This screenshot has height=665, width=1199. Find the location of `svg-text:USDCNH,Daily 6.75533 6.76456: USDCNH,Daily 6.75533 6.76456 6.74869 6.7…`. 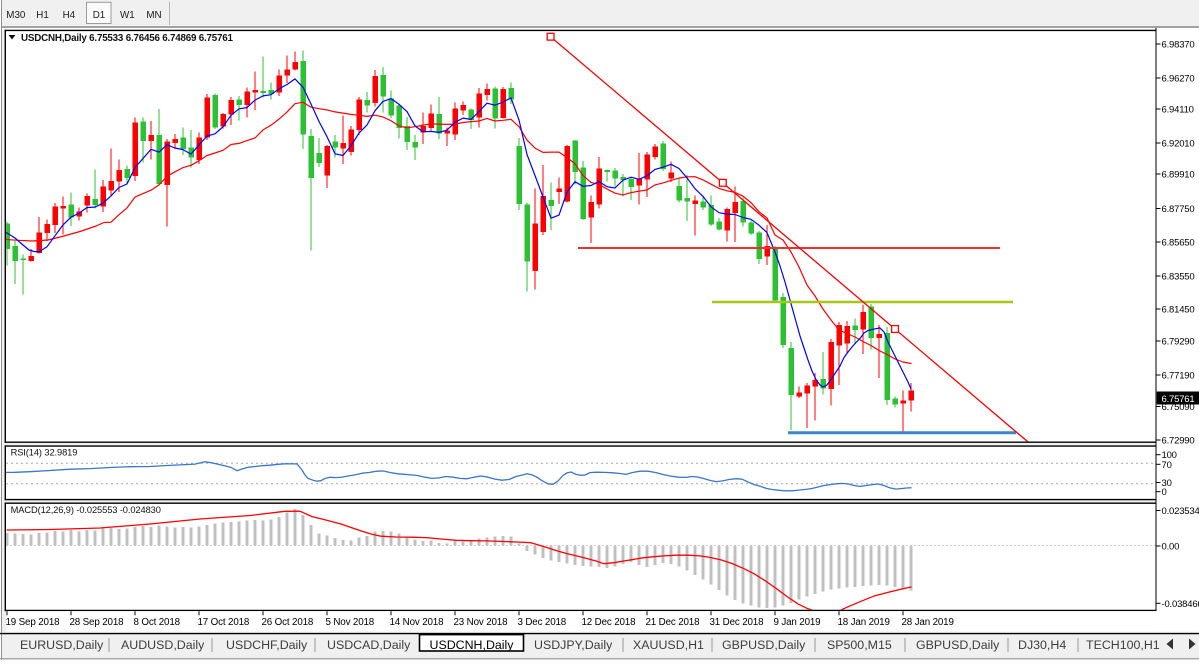

svg-text:USDCNH,Daily 6.75533 6.76456: USDCNH,Daily 6.75533 6.76456 6.74869 6.7… is located at coordinates (127, 38).